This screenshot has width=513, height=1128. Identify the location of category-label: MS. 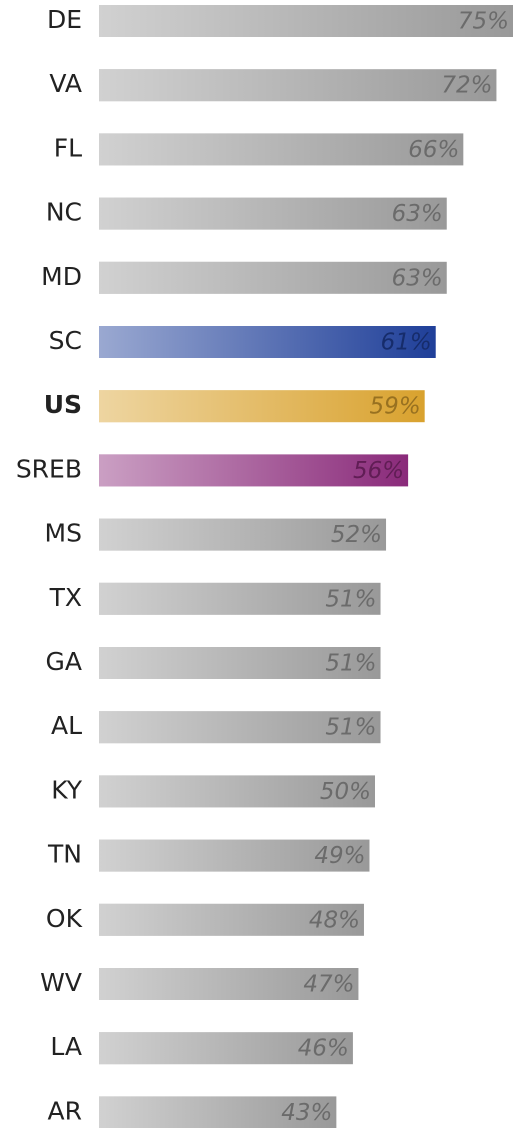
(63, 533).